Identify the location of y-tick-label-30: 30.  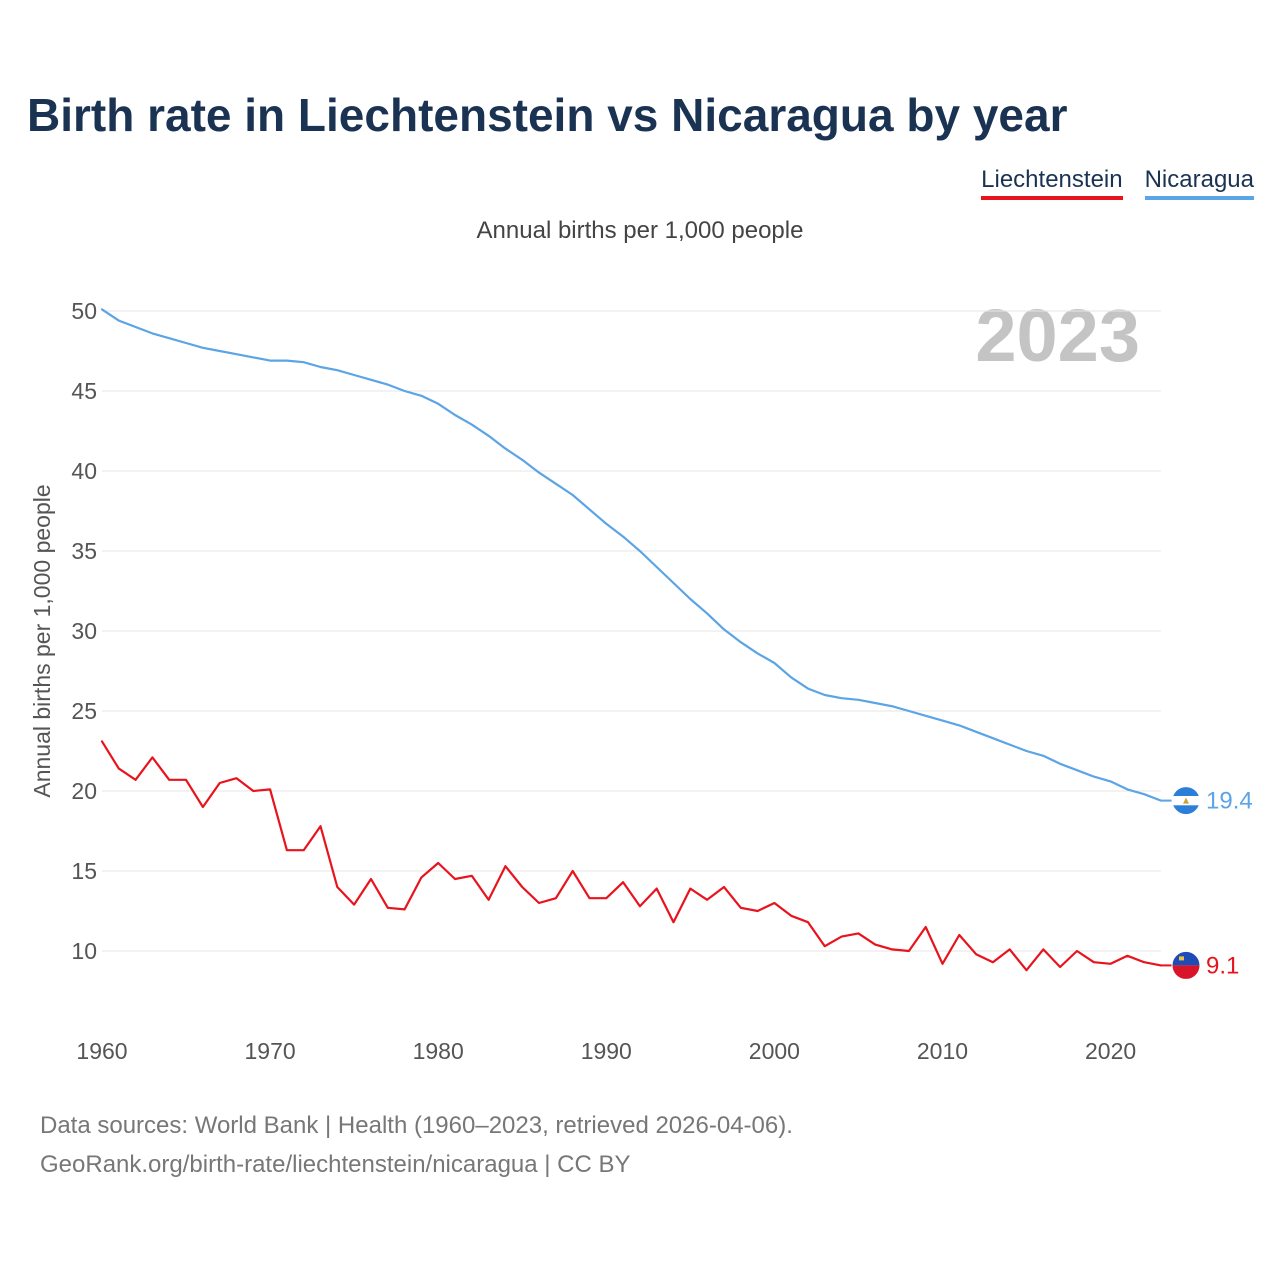
(84, 631).